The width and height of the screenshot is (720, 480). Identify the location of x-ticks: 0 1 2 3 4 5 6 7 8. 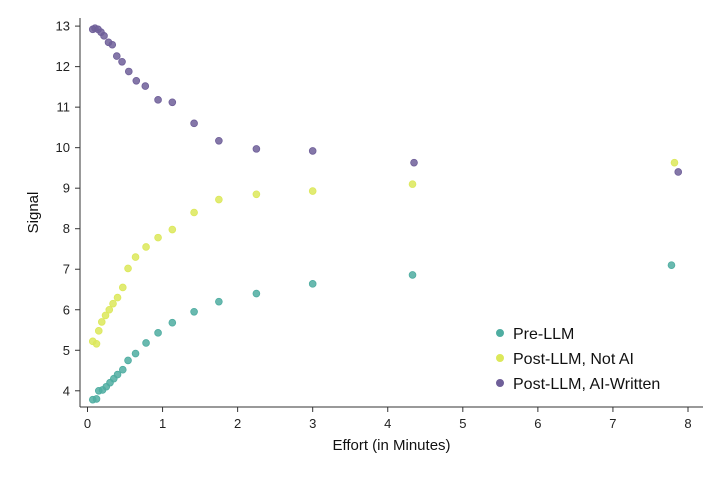
(388, 419).